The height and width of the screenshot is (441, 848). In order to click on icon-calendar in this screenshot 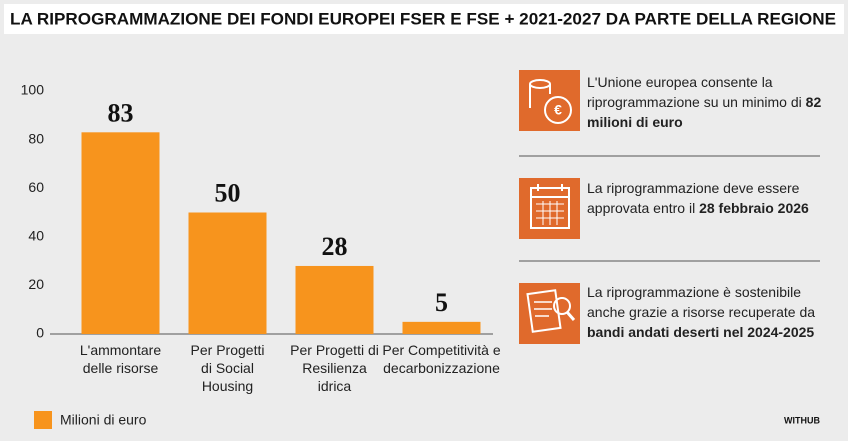, I will do `click(549, 208)`.